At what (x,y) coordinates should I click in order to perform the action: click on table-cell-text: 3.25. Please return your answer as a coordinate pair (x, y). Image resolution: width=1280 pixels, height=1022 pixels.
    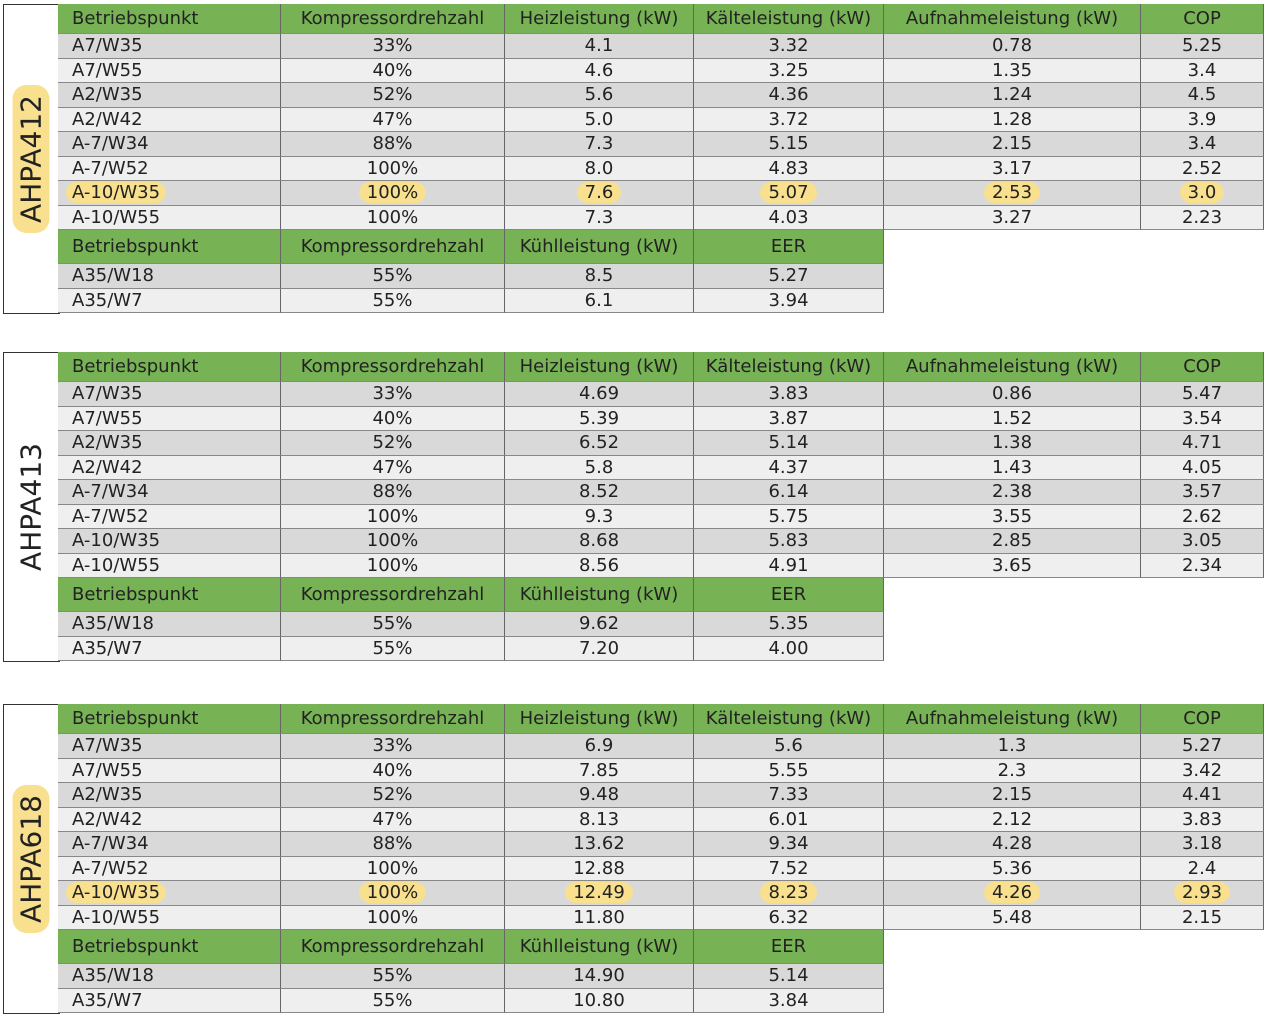
    Looking at the image, I should click on (788, 70).